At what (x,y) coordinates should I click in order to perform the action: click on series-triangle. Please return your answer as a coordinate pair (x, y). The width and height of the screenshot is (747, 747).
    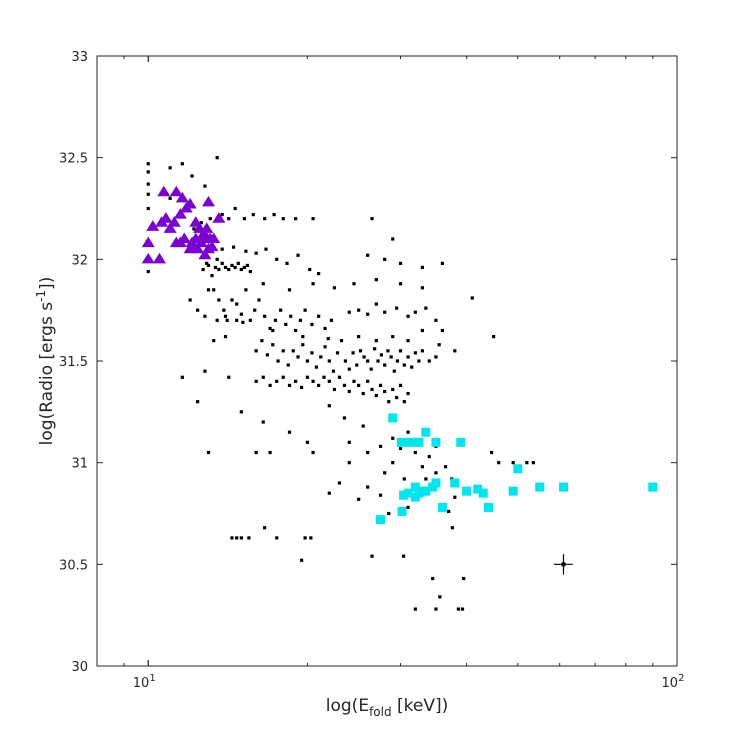
    Looking at the image, I should click on (183, 224).